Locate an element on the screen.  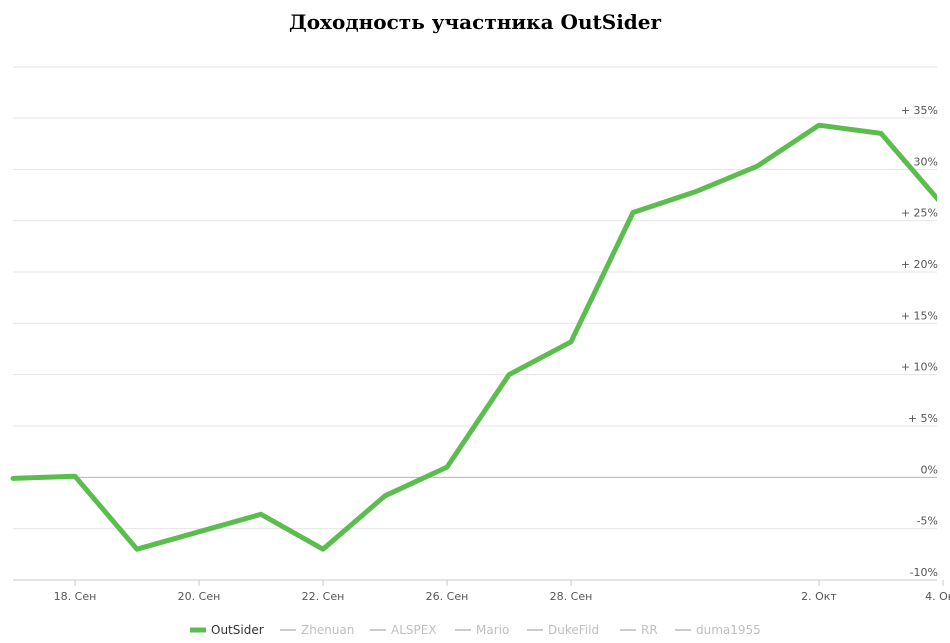
x-tick-label: 26. Сен is located at coordinates (447, 596).